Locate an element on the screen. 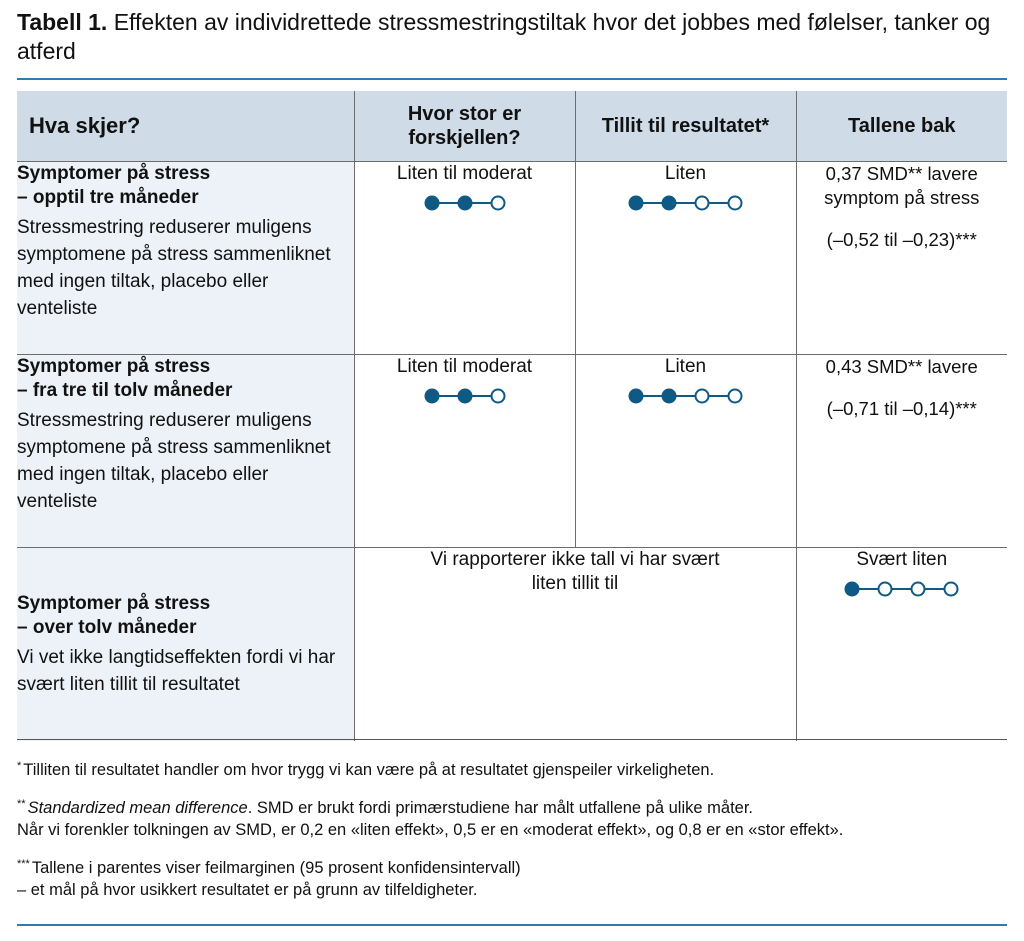 Image resolution: width=1024 pixels, height=941 pixels. row-title: Symptomer på stress – over tolv måneder is located at coordinates (114, 615).